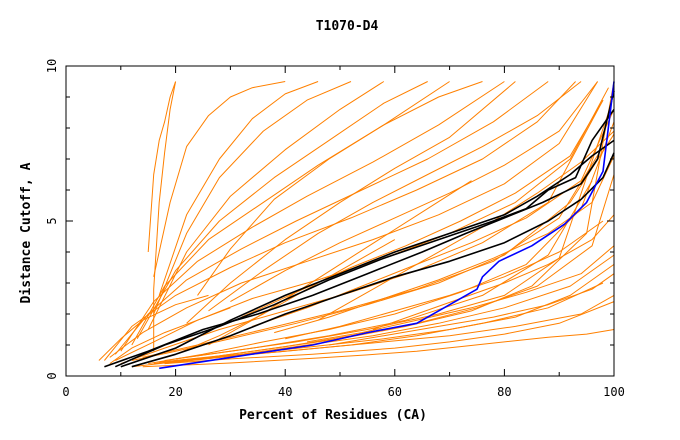 Image resolution: width=680 pixels, height=440 pixels. Describe the element at coordinates (285, 392) in the screenshot. I see `x-tick-label: 40` at that location.